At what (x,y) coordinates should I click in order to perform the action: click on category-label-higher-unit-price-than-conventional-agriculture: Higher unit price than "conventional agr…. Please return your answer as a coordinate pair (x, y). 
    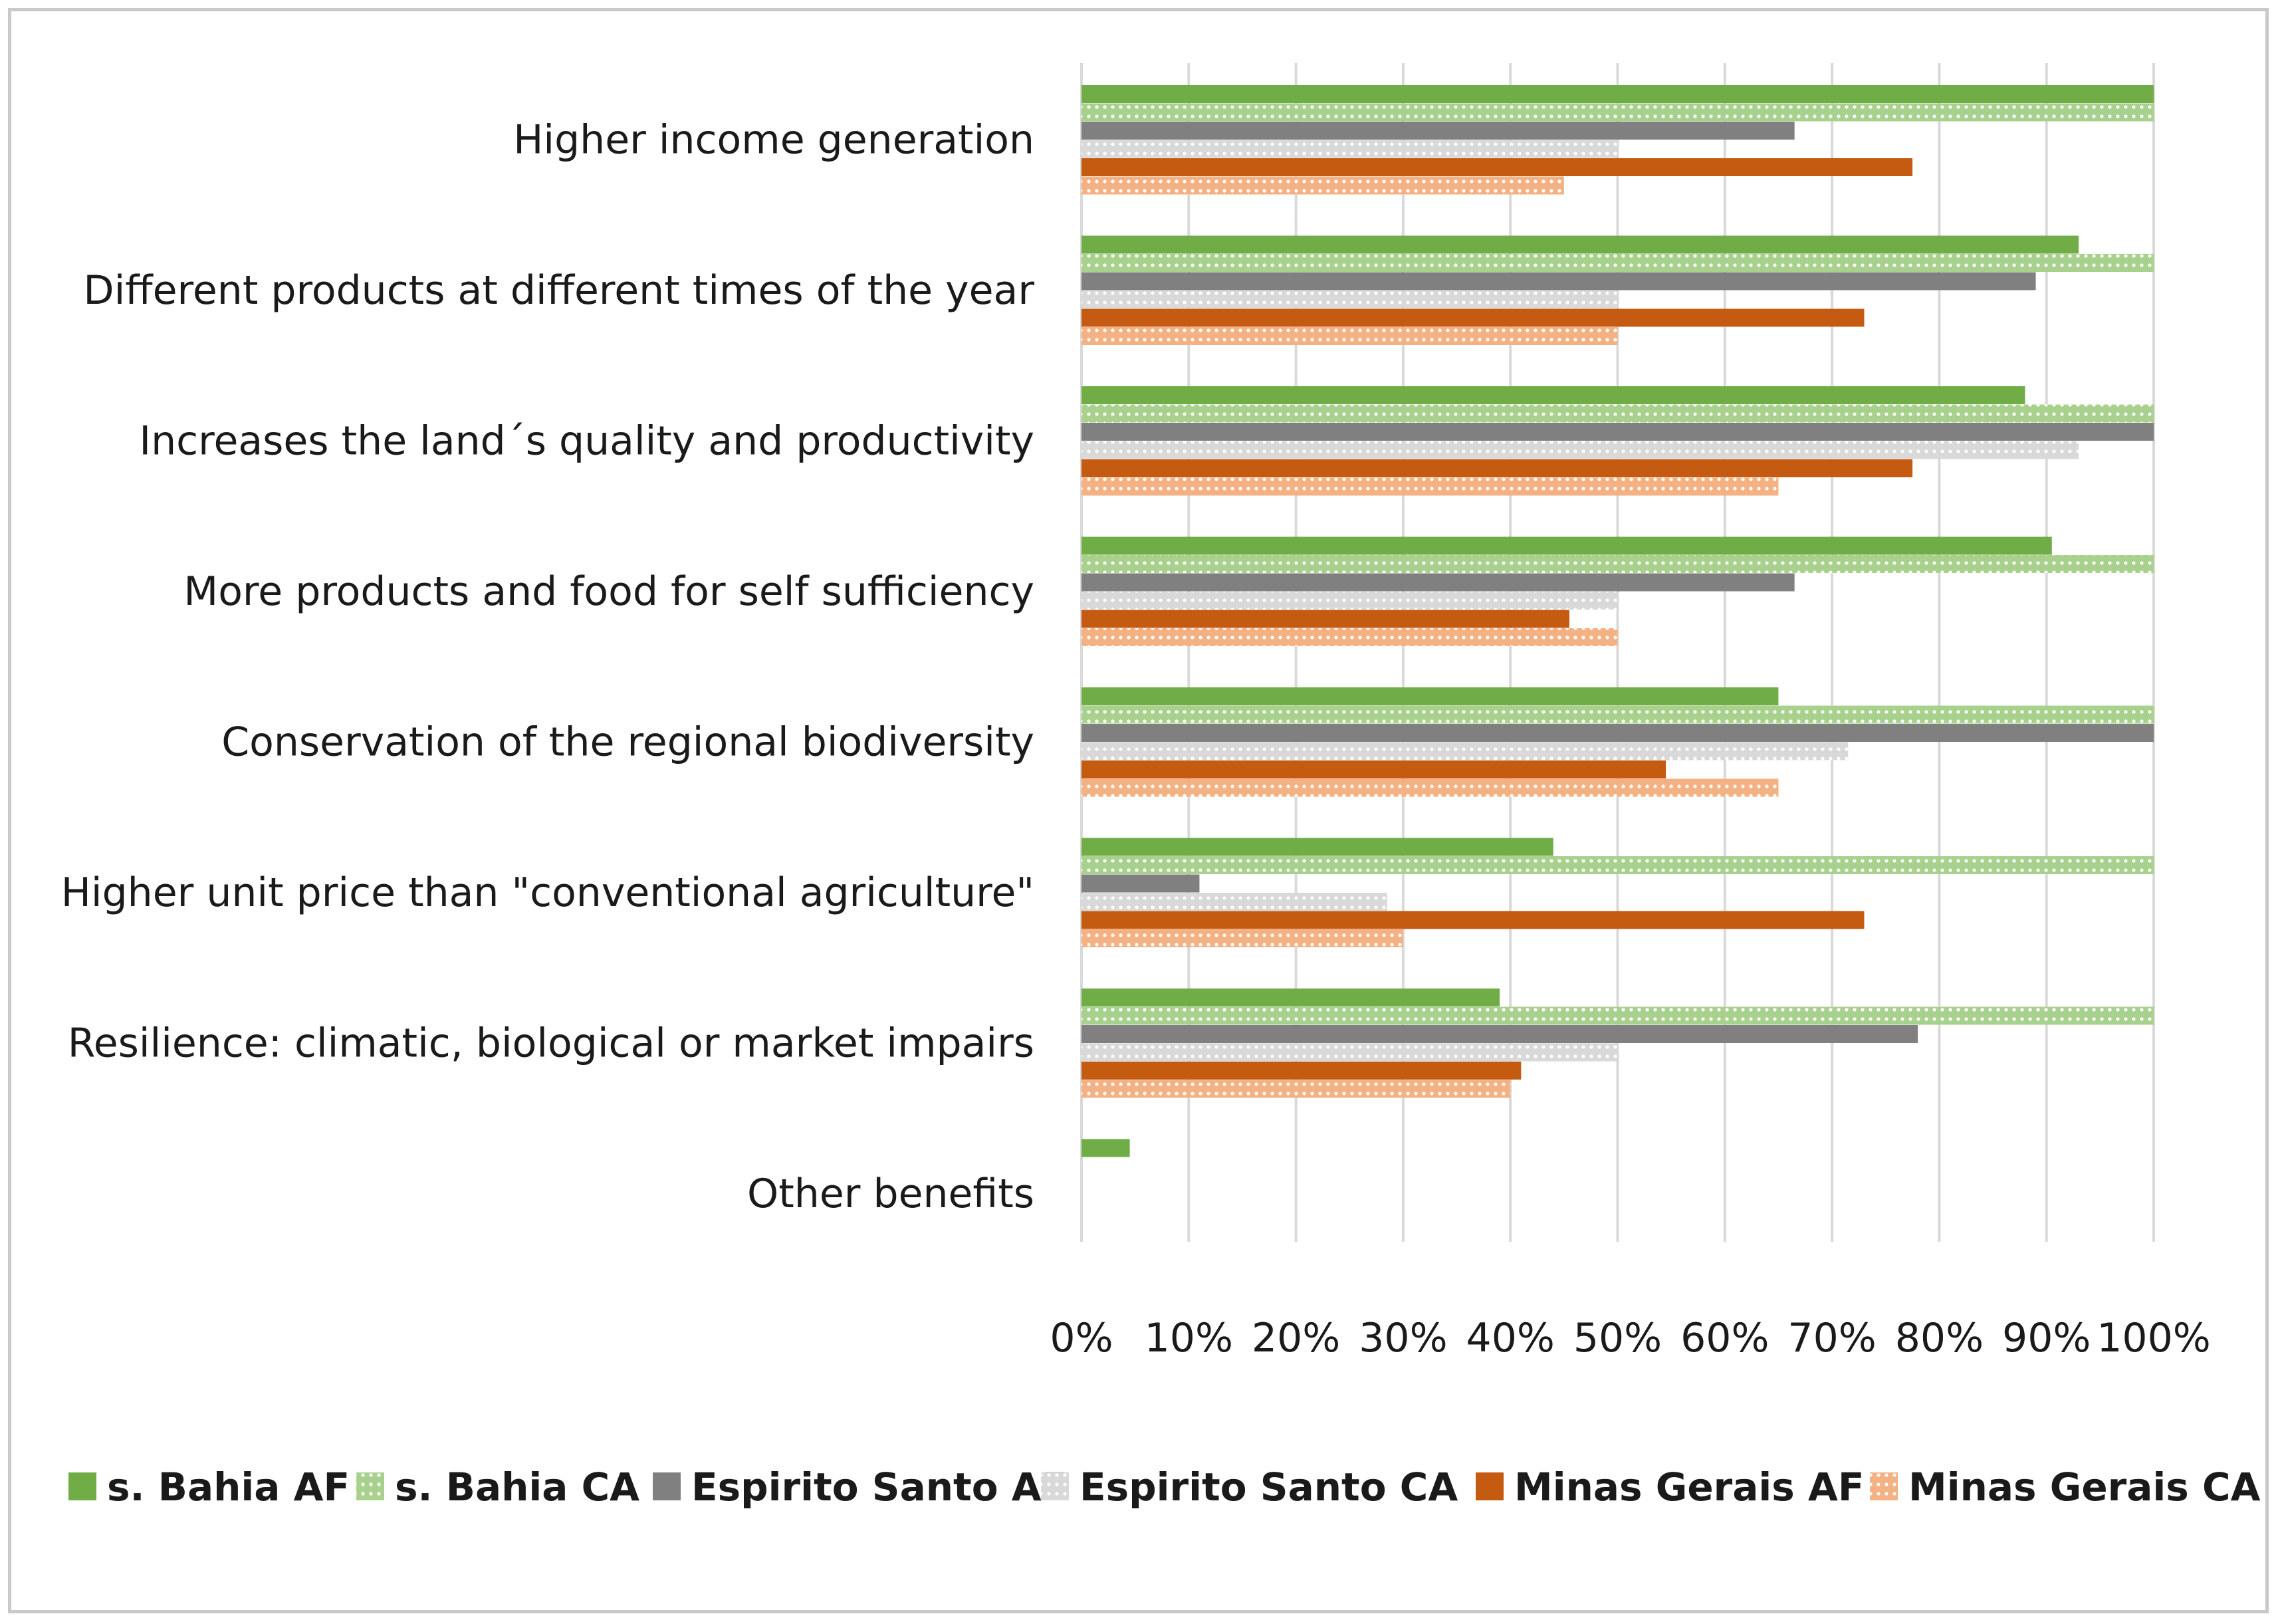
    Looking at the image, I should click on (547, 893).